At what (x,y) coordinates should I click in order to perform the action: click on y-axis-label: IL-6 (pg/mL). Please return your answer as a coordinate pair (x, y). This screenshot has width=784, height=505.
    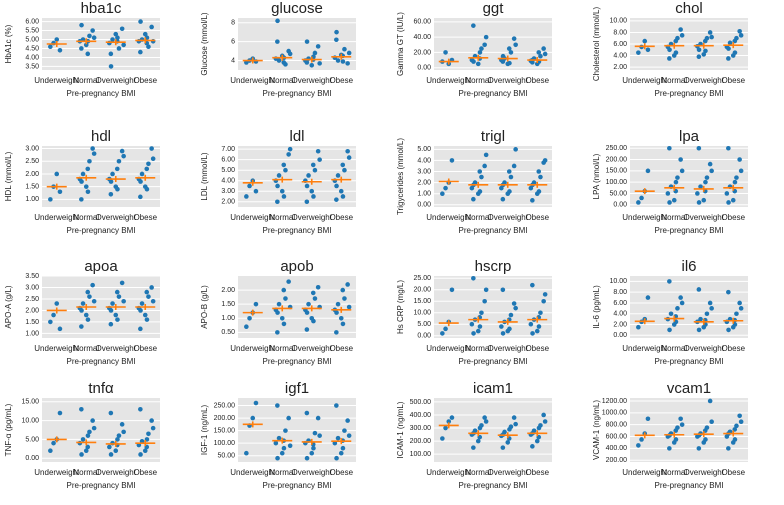
    Looking at the image, I should click on (596, 307).